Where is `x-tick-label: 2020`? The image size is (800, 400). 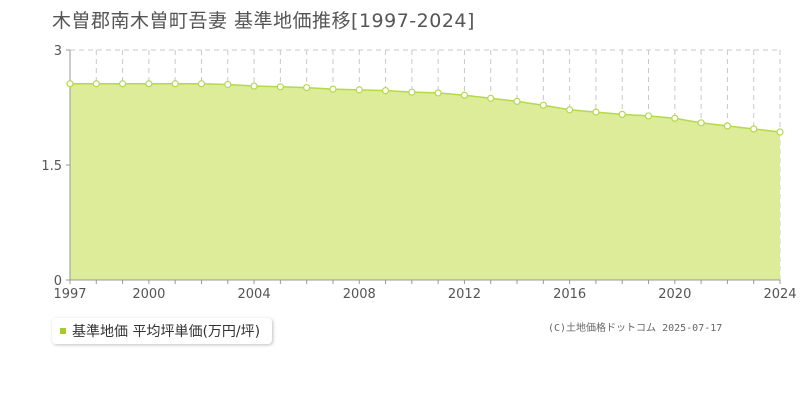 x-tick-label: 2020 is located at coordinates (674, 293).